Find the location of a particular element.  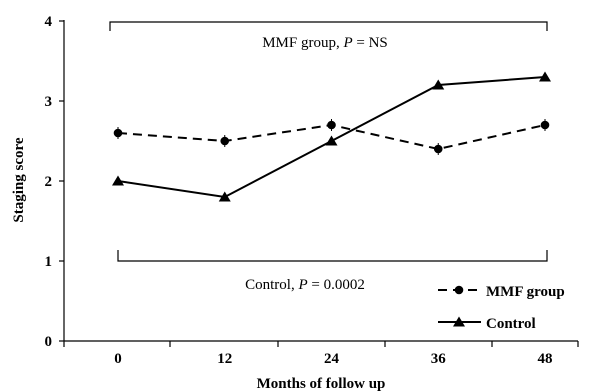

y-ticks: 0 1 2 3 4 is located at coordinates (54, 182).